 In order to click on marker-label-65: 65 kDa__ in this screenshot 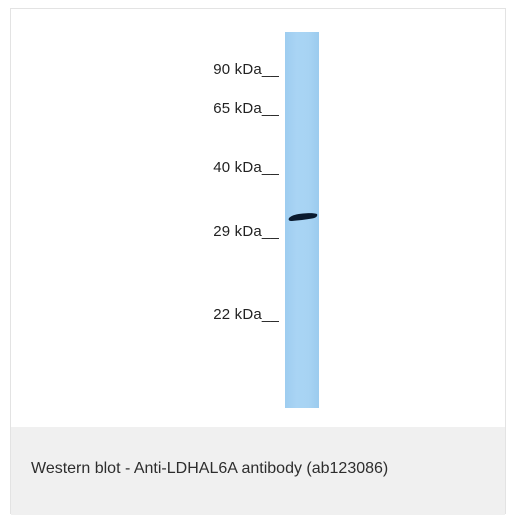, I will do `click(246, 108)`.